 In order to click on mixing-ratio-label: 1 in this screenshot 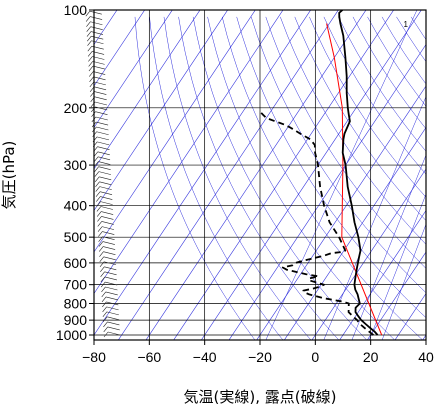, I will do `click(406, 24)`.